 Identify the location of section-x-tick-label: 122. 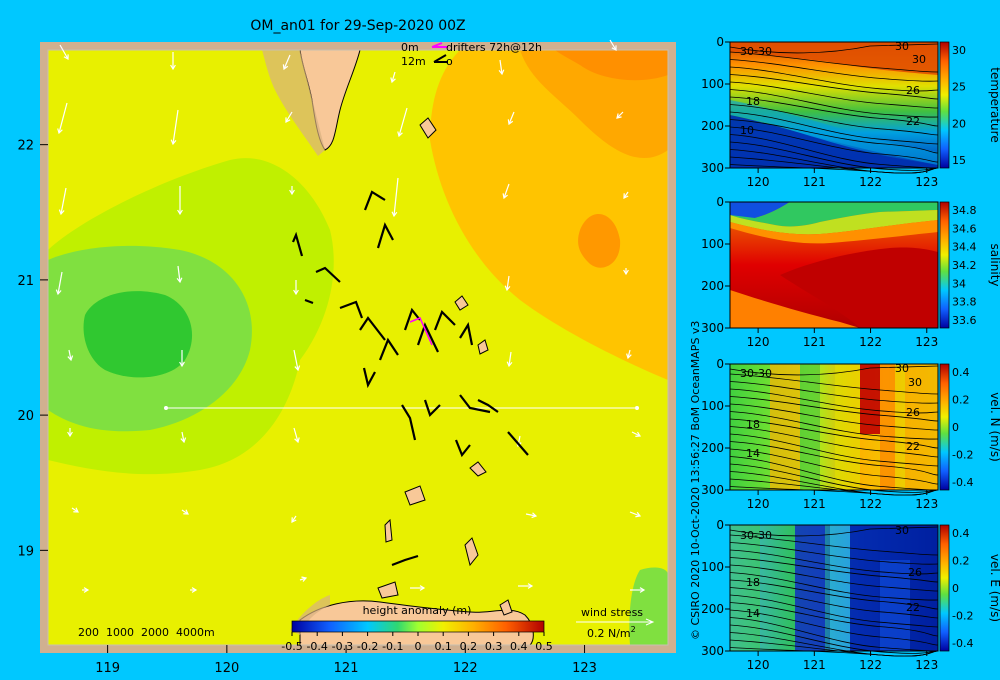
(870, 504).